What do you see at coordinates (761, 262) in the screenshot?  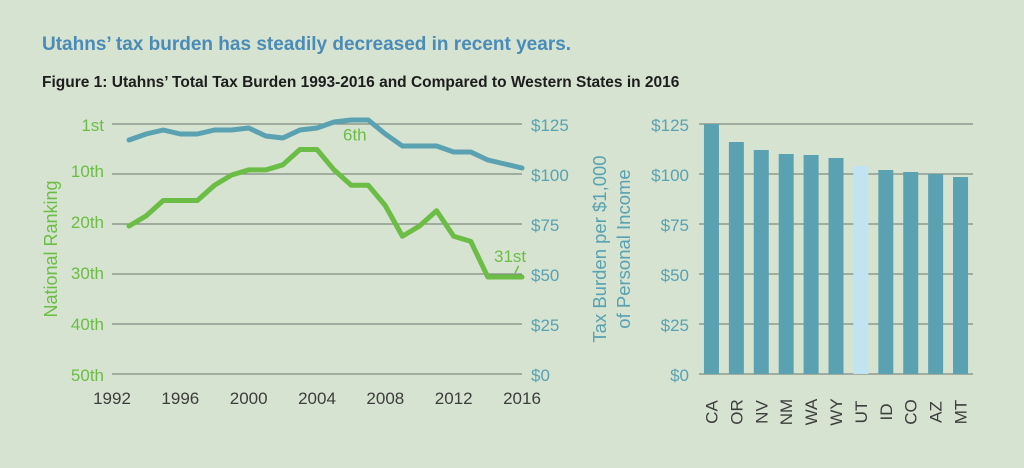 I see `bar-nv` at bounding box center [761, 262].